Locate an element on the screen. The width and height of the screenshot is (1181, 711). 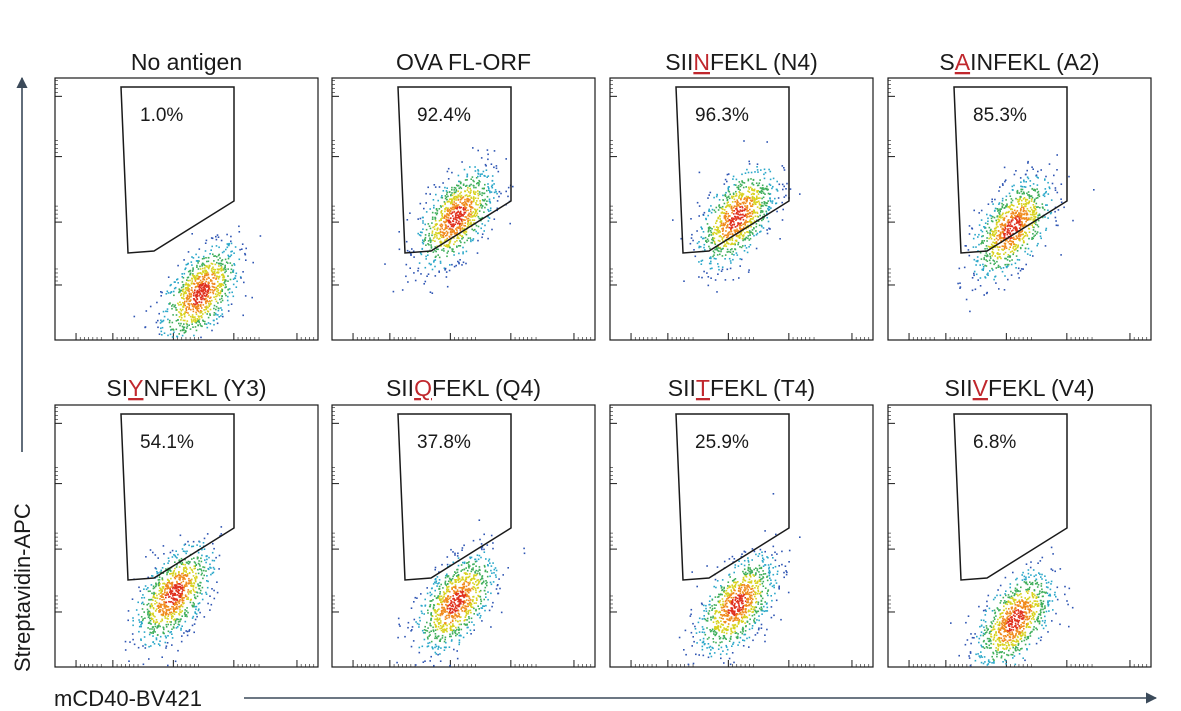
panel-title: SIYNFEKL (Y3) is located at coordinates (186, 388).